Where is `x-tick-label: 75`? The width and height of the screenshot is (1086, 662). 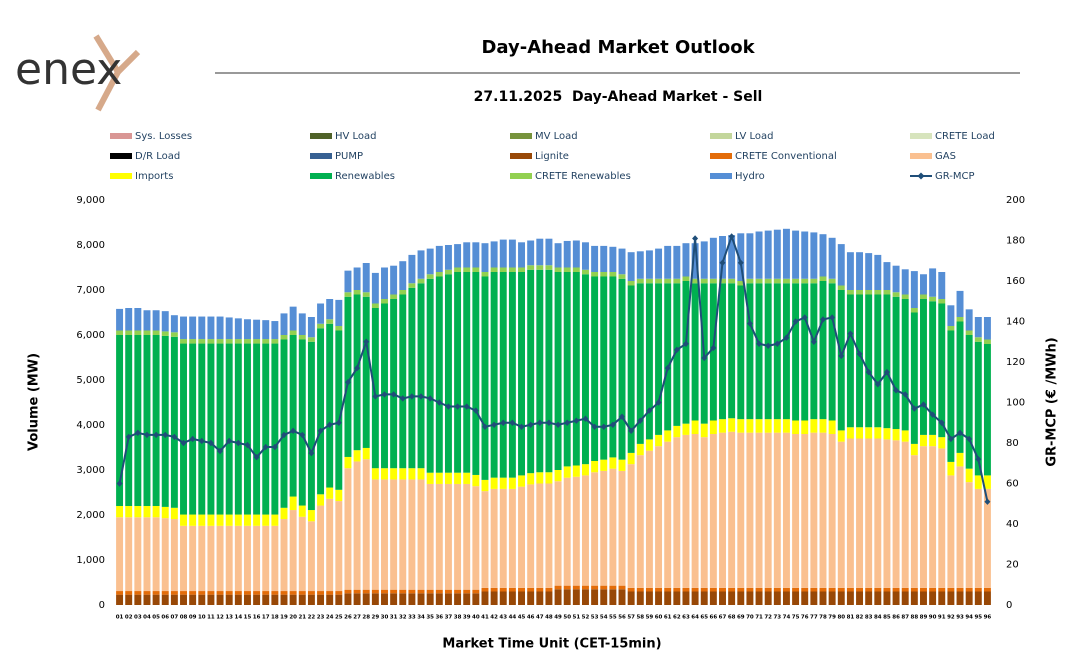
x-tick-label: 75 is located at coordinates (796, 618).